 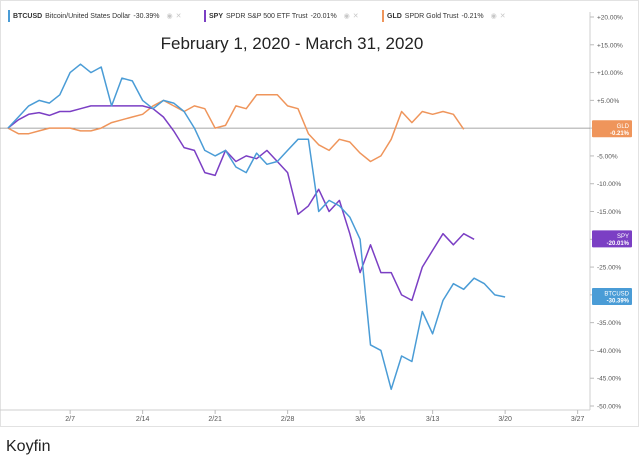 What do you see at coordinates (288, 419) in the screenshot?
I see `x-tick-label: 2/28` at bounding box center [288, 419].